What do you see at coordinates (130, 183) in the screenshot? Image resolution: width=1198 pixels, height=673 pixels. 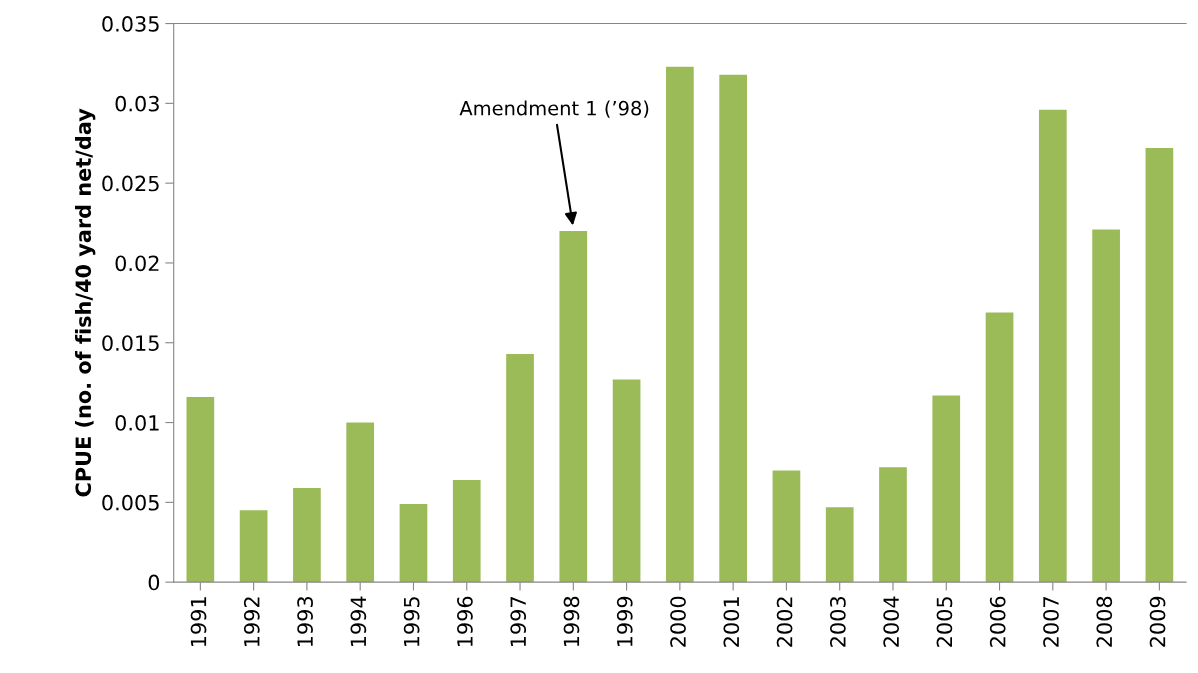 I see `y-tick-label: 0.025` at bounding box center [130, 183].